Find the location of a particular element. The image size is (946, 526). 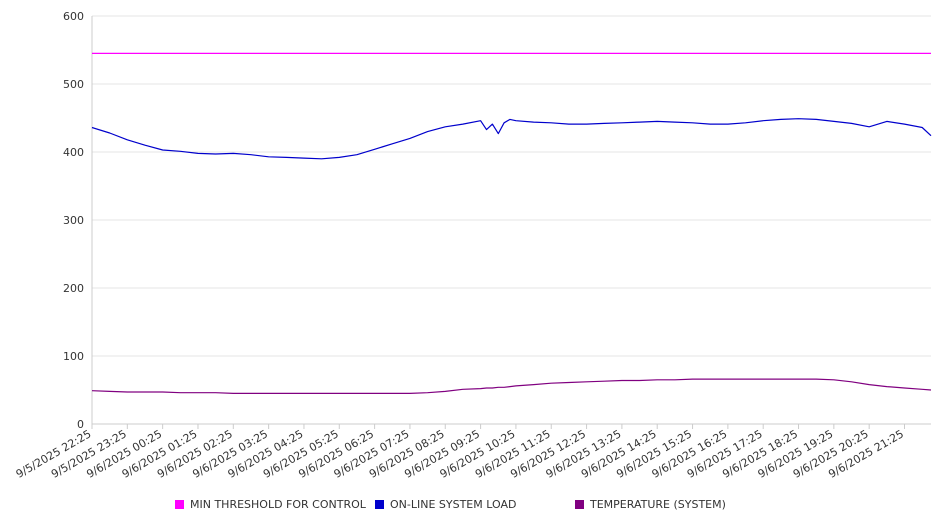

series-line-system-load is located at coordinates (511, 139).